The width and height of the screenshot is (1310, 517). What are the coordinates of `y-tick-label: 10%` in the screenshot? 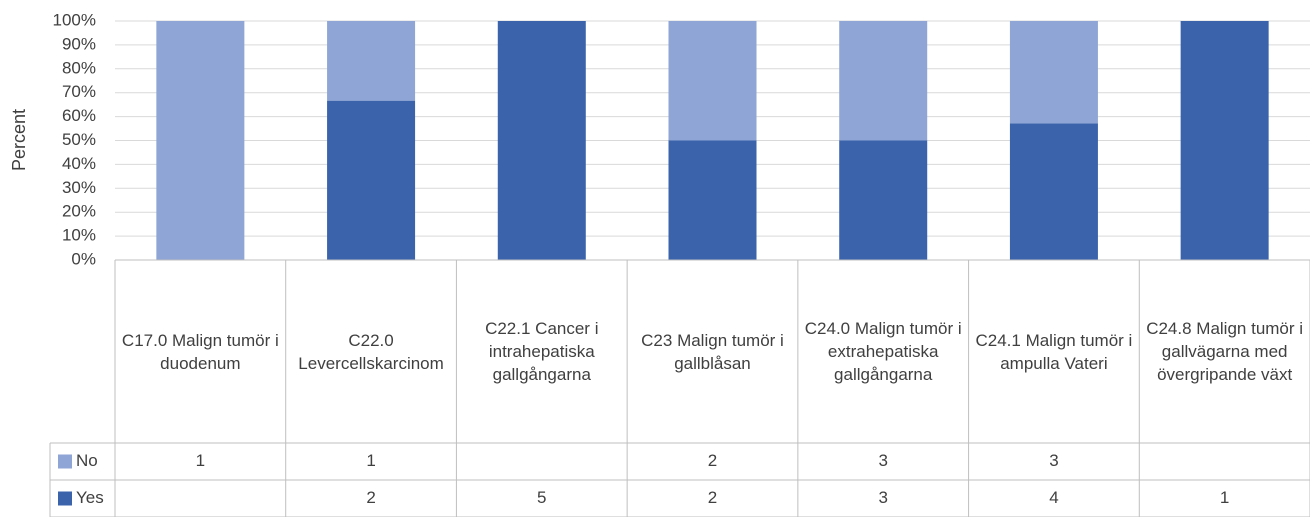 It's located at (79, 235).